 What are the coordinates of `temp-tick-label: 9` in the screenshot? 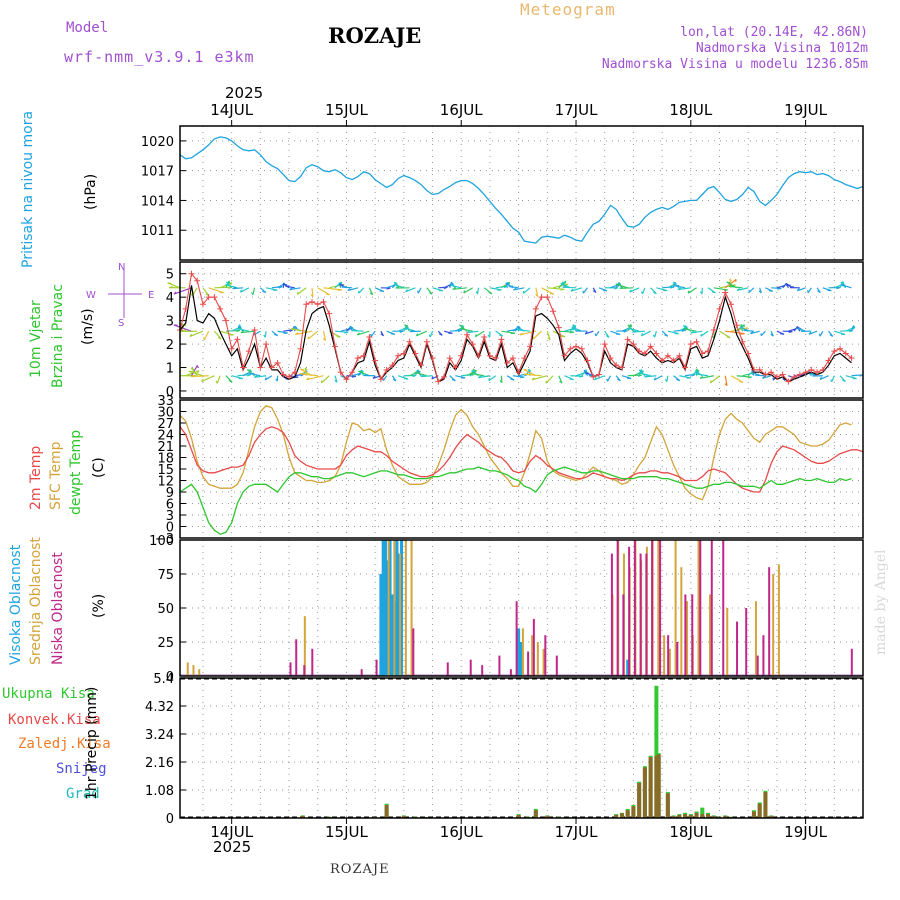 It's located at (170, 493).